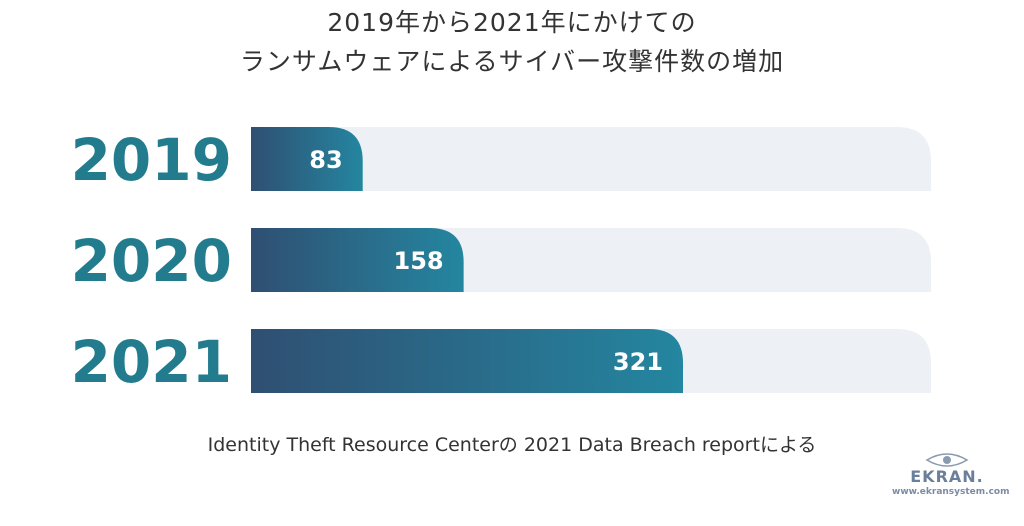  Describe the element at coordinates (947, 476) in the screenshot. I see `logo-name: EKRAN.` at that location.